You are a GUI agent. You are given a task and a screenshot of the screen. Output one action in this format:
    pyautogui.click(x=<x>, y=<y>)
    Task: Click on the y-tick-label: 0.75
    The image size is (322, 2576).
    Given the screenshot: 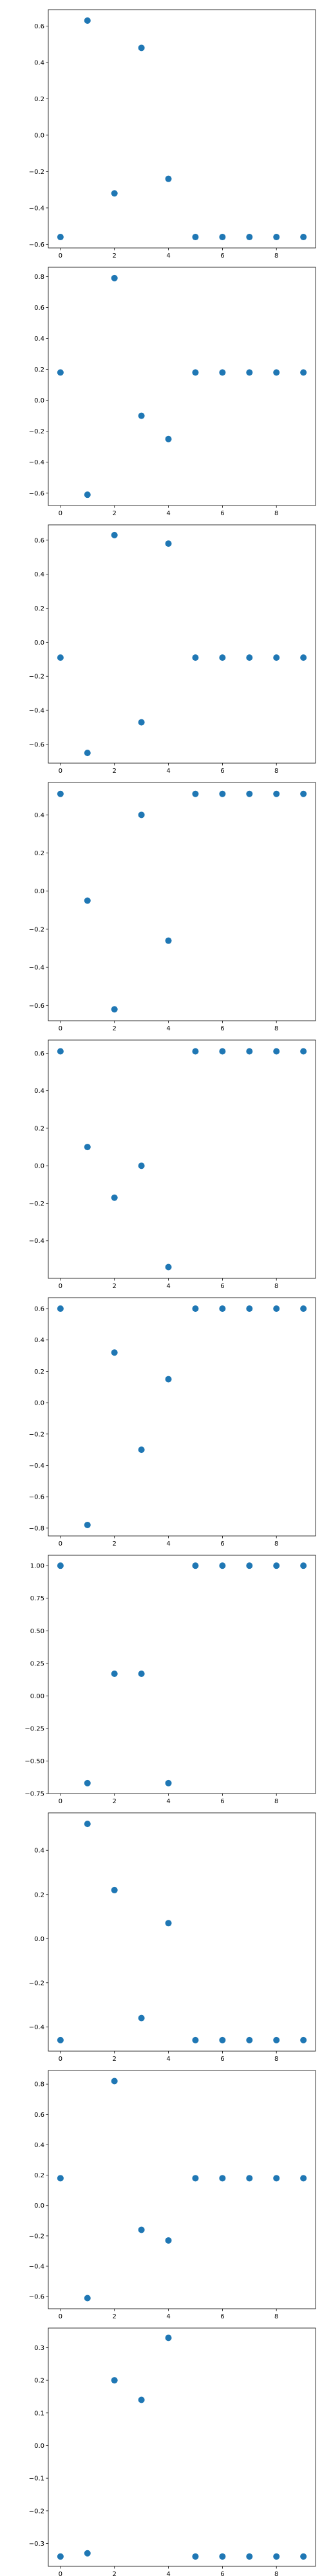 What is the action you would take?
    pyautogui.click(x=37, y=1599)
    